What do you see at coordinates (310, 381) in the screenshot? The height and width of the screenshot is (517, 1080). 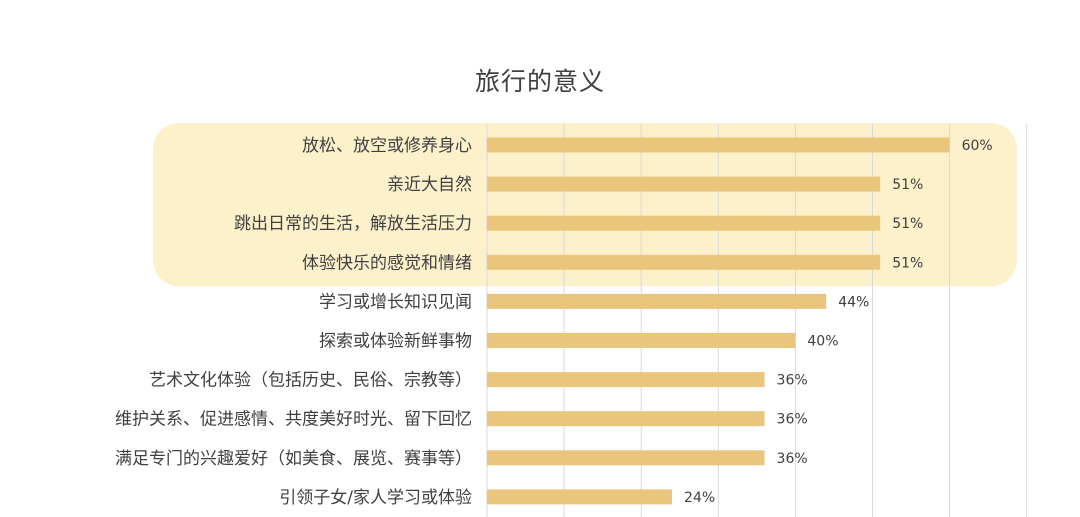 I see `category-label: 艺术文化体验（包括历史、民俗、宗教等）` at bounding box center [310, 381].